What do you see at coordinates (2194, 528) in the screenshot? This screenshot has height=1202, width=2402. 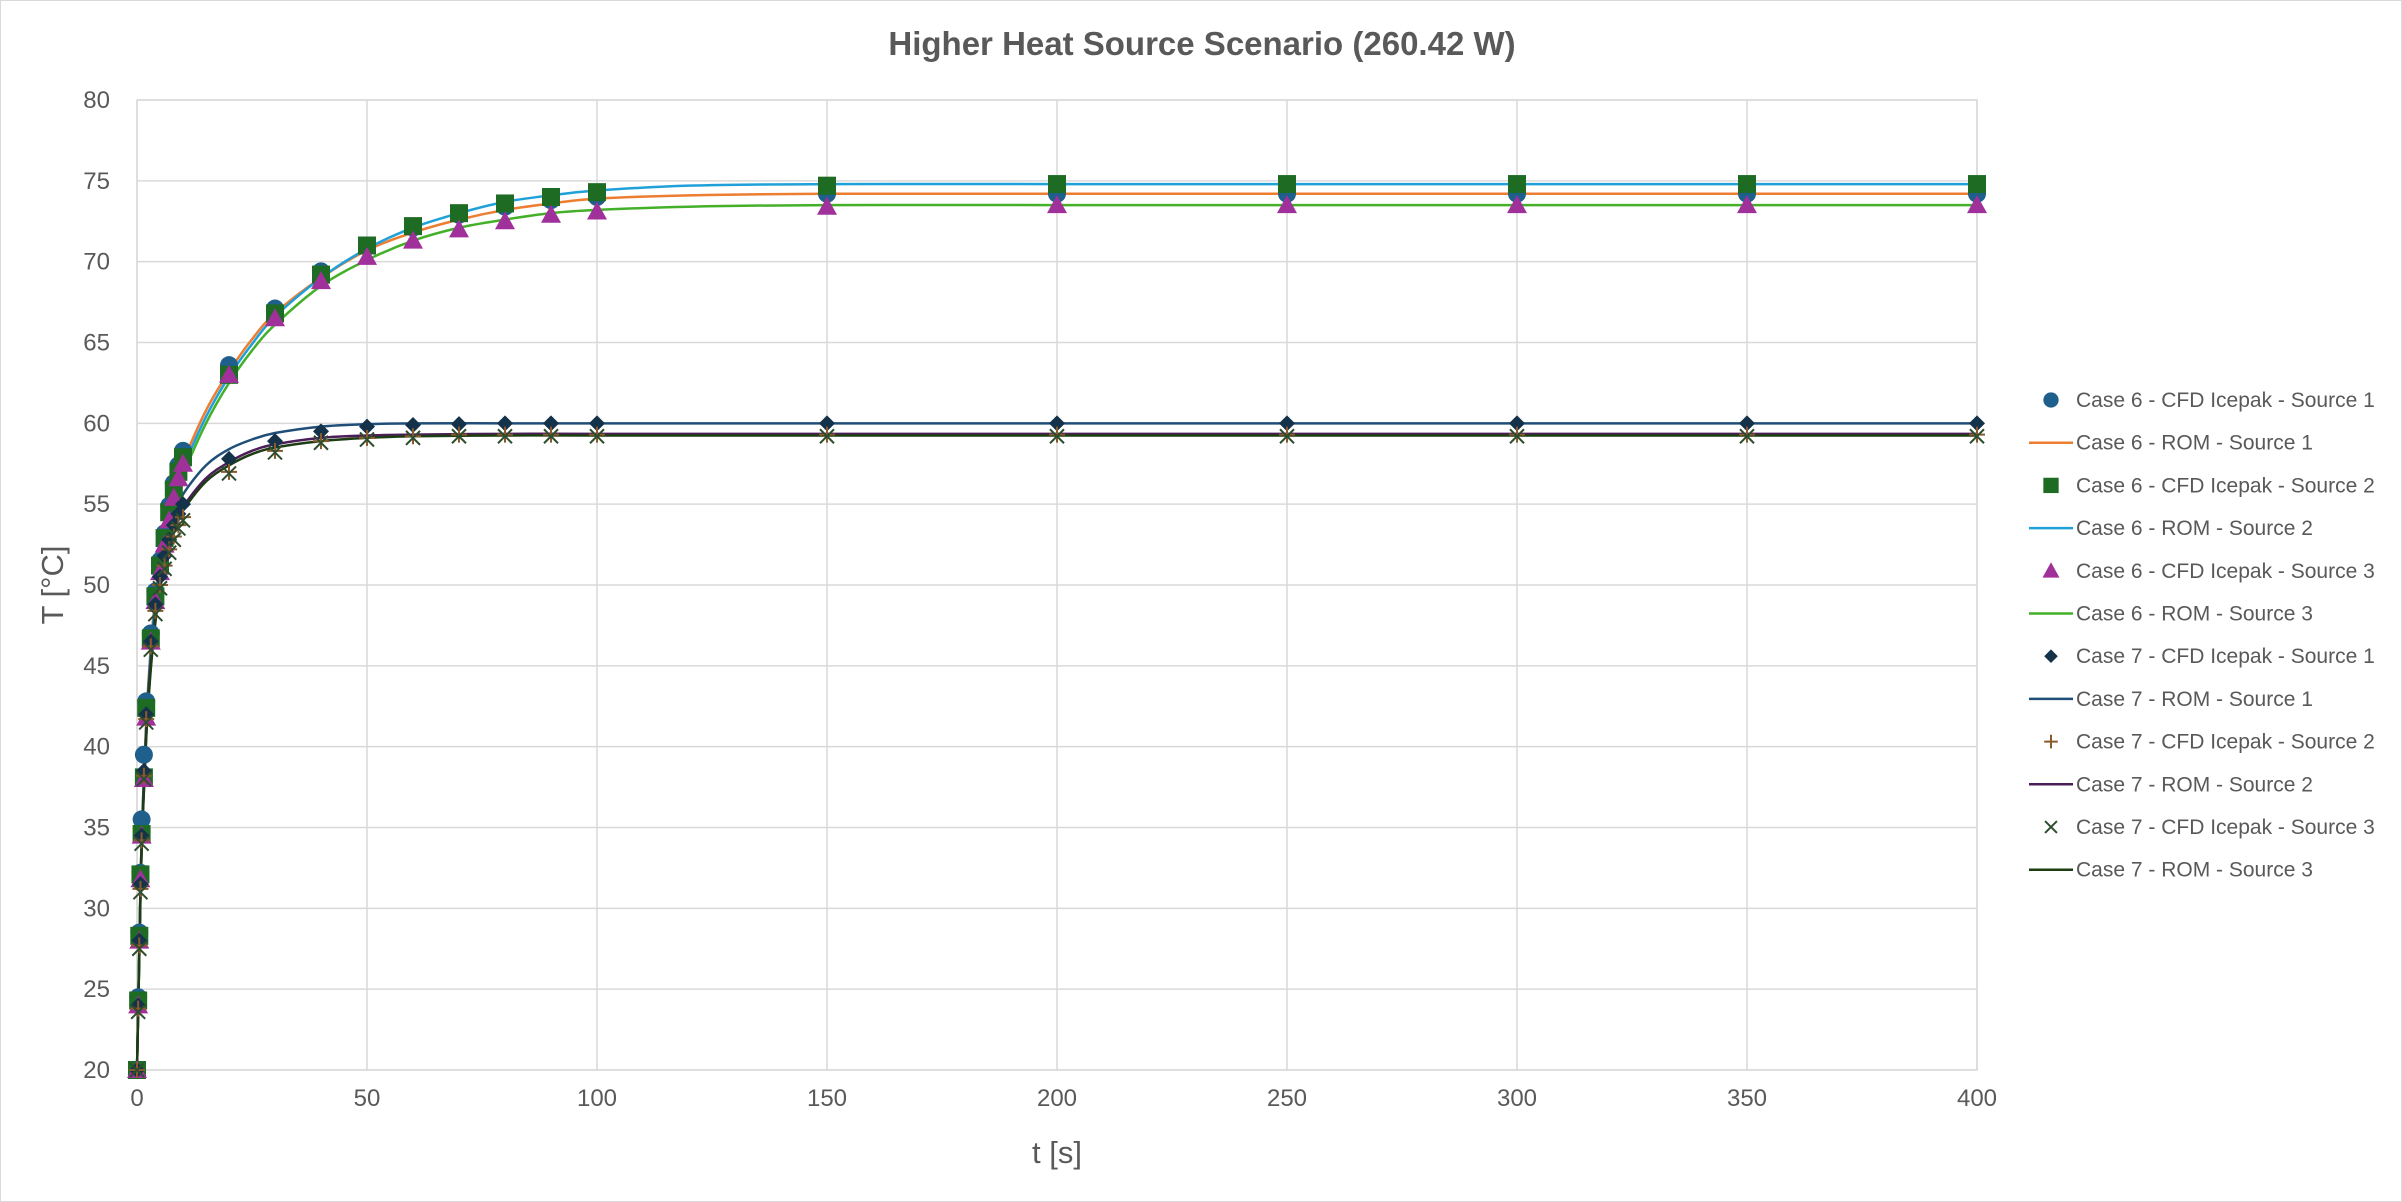 I see `legend-label: Case 6 - ROM - Source 2` at bounding box center [2194, 528].